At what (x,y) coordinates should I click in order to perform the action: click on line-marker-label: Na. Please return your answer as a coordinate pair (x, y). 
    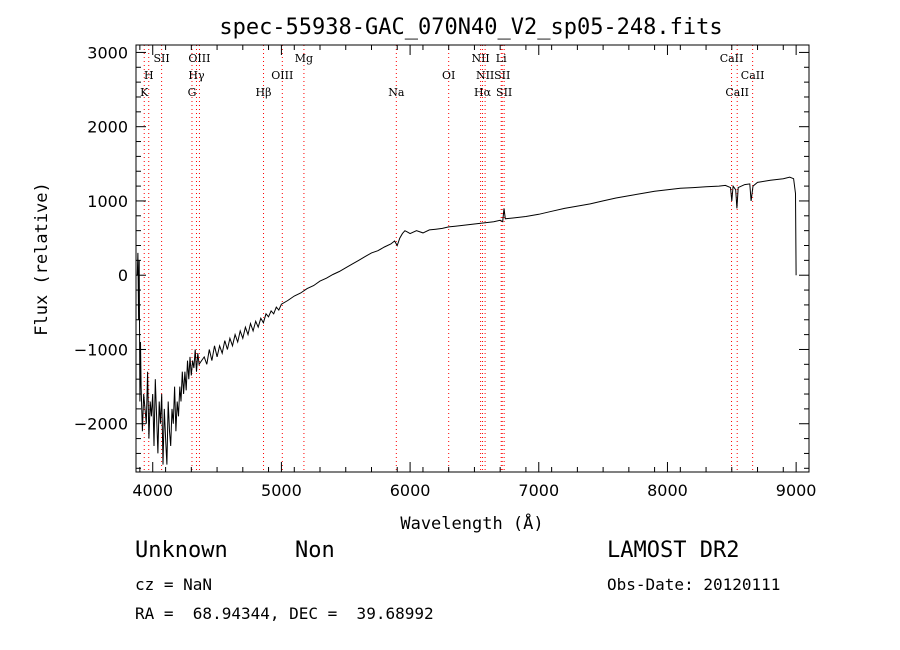
    Looking at the image, I should click on (396, 92).